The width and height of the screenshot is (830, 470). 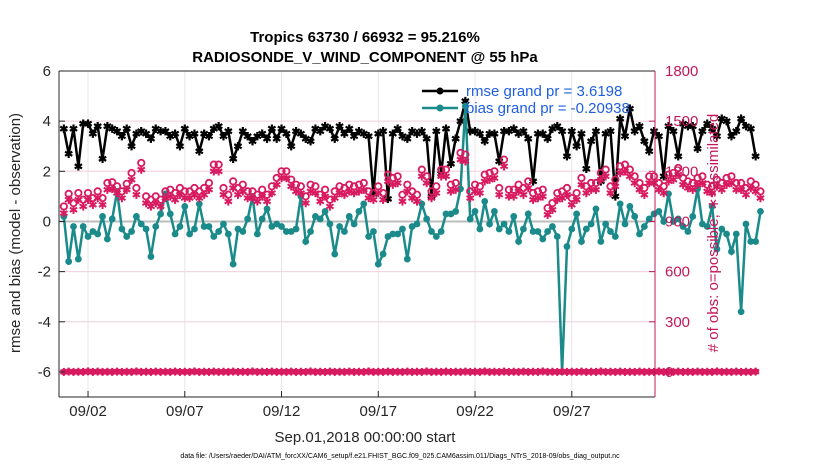 I want to click on y-tick-label: 4, so click(x=47, y=121).